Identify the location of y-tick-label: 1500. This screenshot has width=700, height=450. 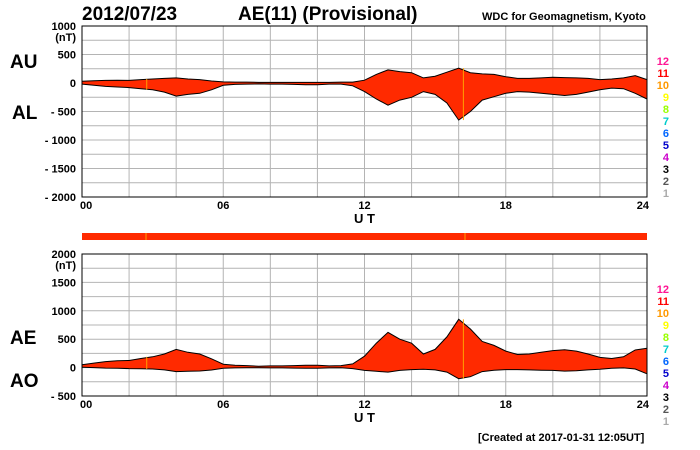
(64, 283).